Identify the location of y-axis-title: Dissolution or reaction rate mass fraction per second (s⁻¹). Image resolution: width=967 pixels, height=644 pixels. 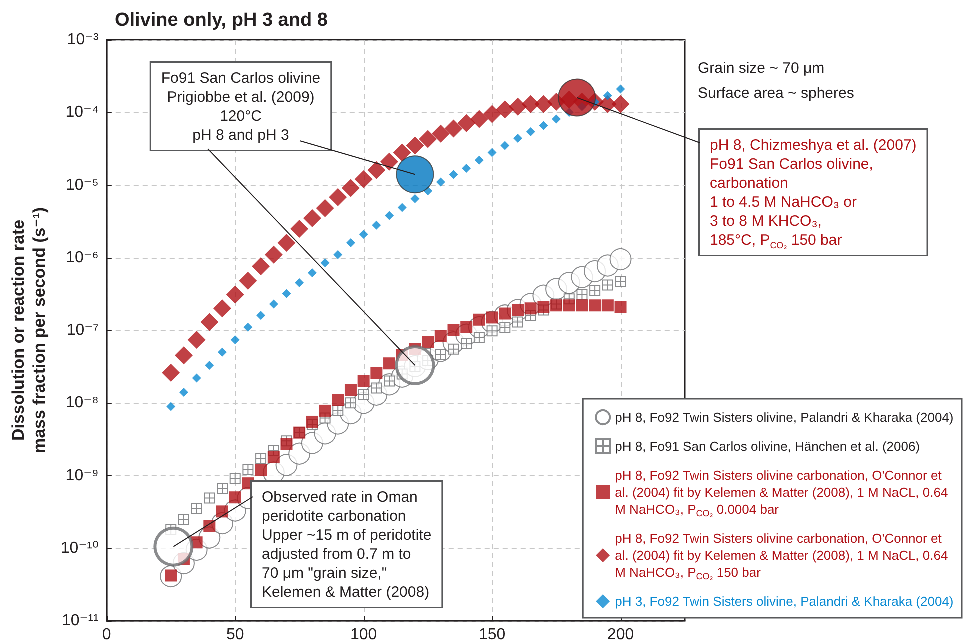
(29, 330).